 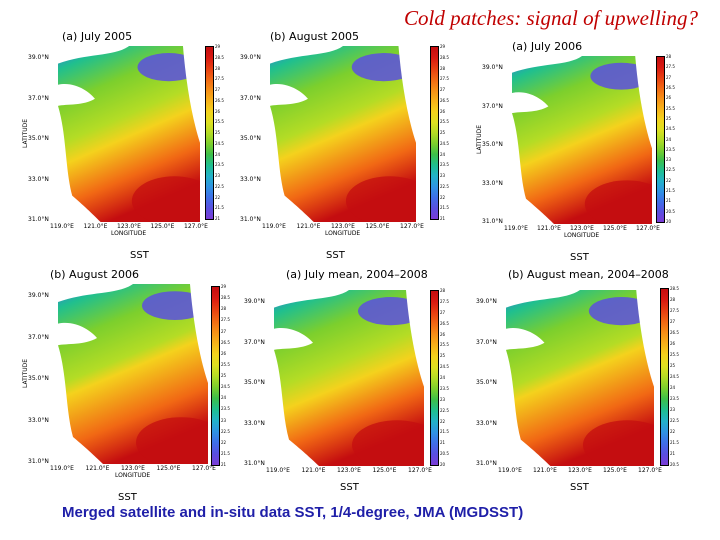 What do you see at coordinates (219, 57) in the screenshot?
I see `colorbar-tick-label: 28.5` at bounding box center [219, 57].